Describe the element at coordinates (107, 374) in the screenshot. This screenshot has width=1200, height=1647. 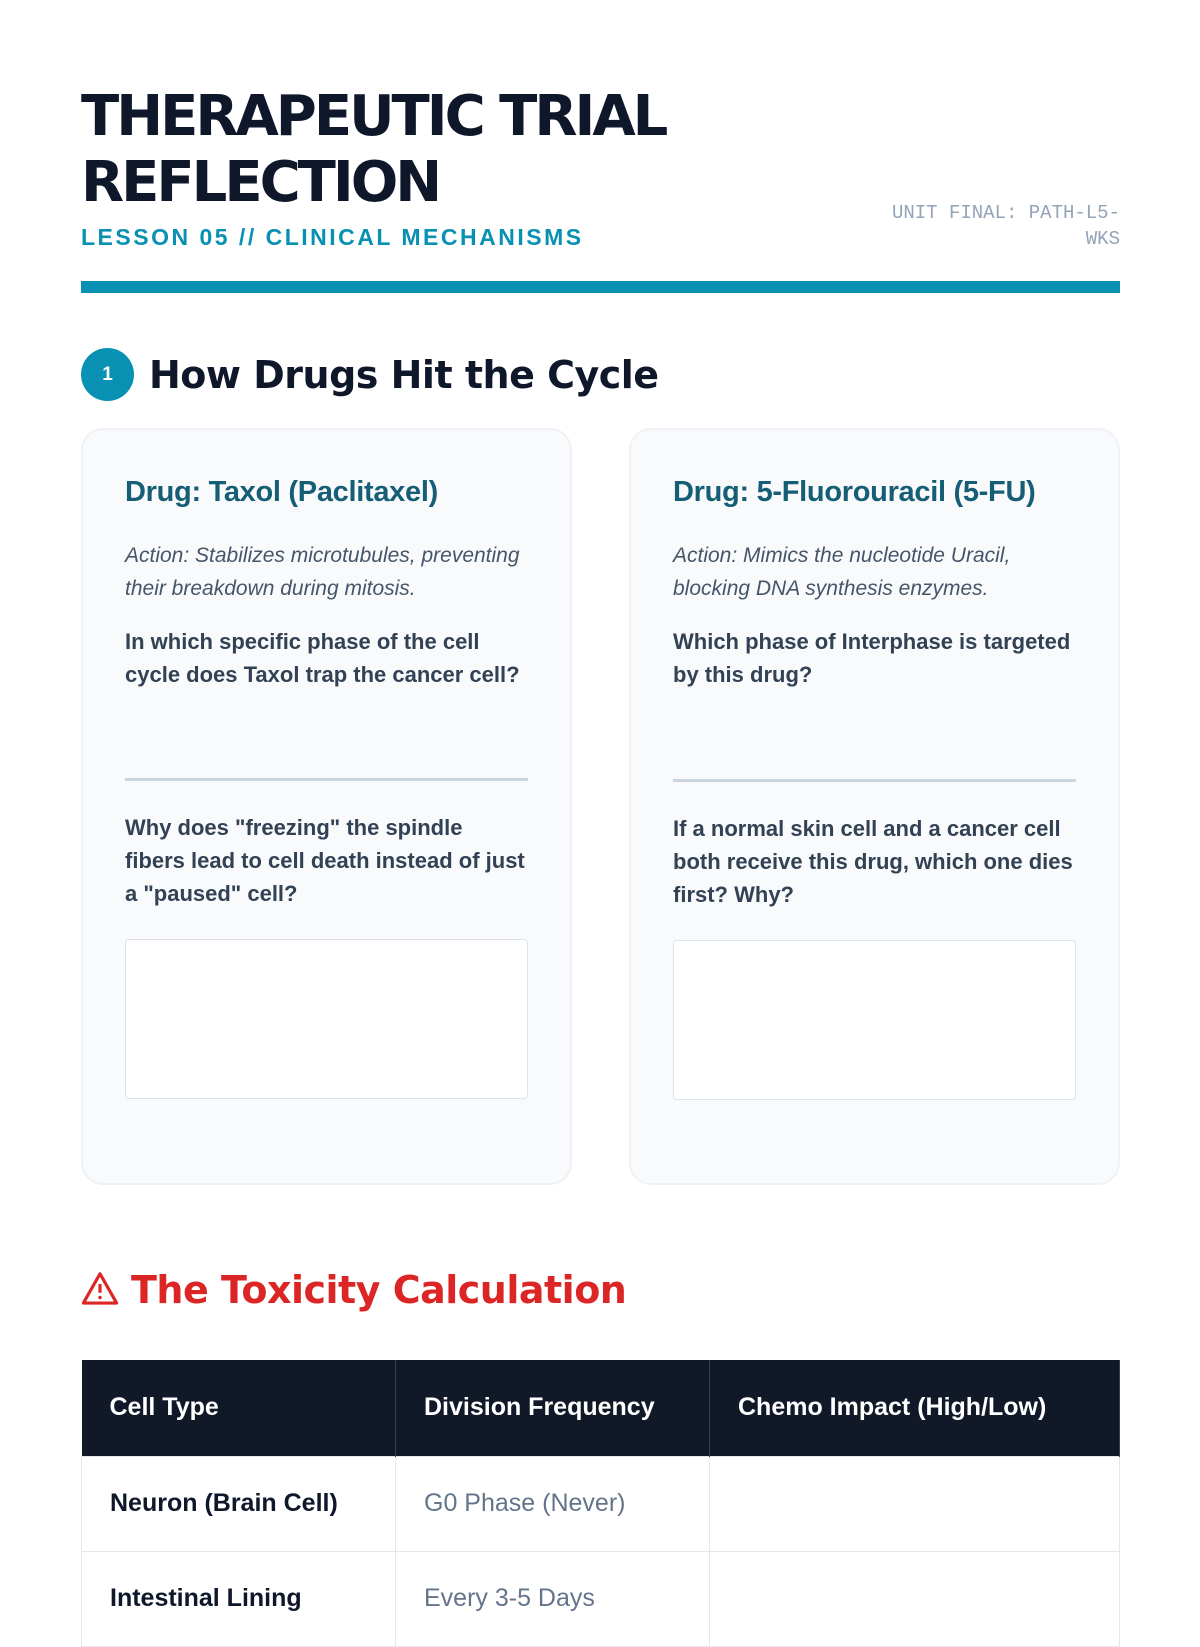
I see `section-number-badge: 1` at that location.